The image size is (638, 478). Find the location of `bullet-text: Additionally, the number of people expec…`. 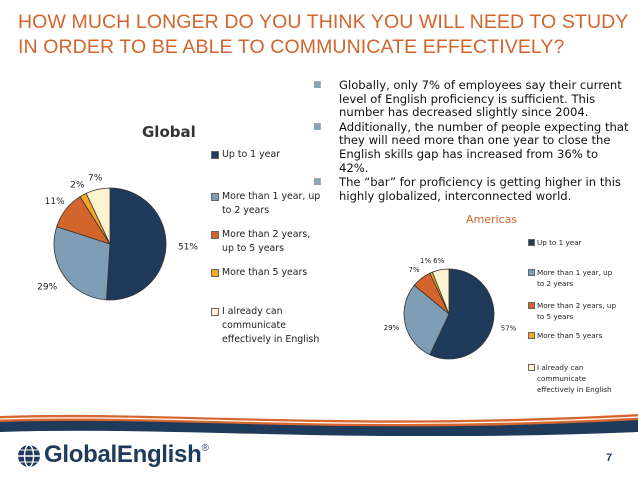

bullet-text: Additionally, the number of people expec… is located at coordinates (484, 147).